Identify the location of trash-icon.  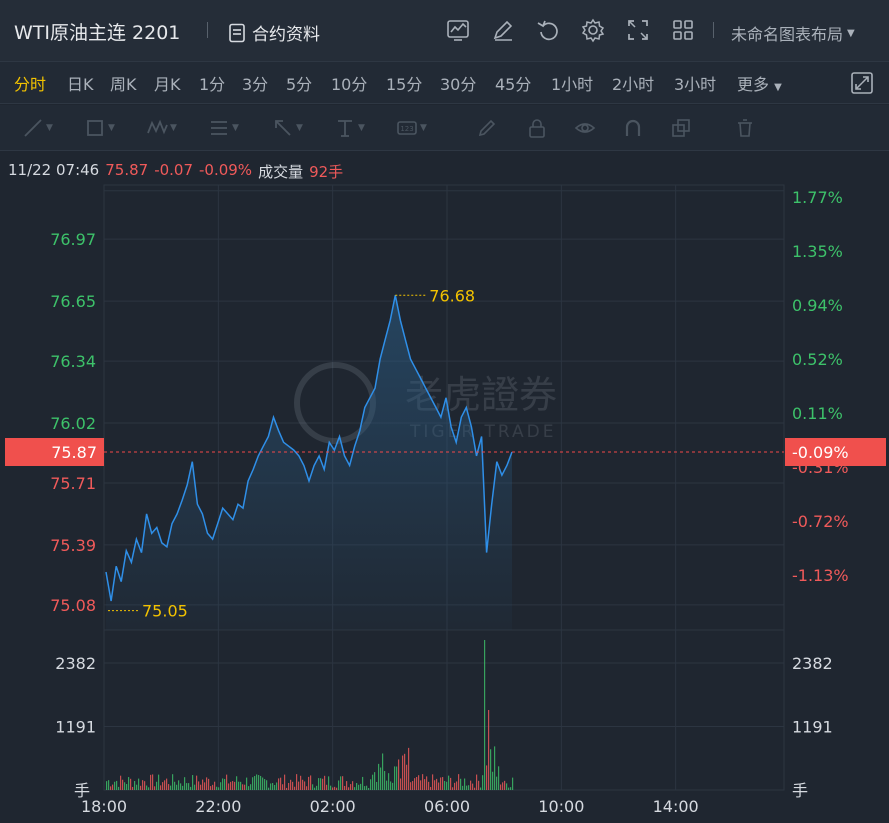
(745, 128).